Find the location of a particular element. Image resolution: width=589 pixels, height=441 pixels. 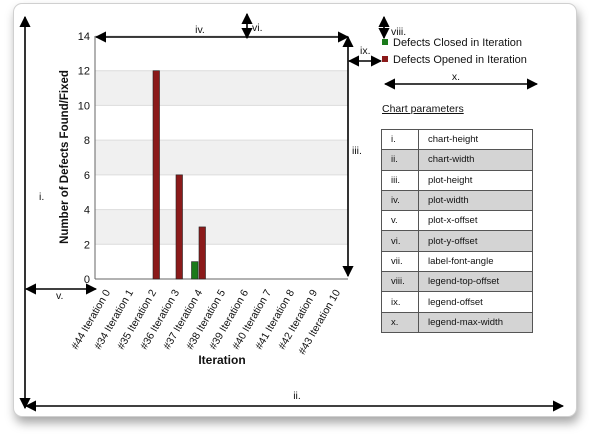

parameter-row: iv. plot-width is located at coordinates (457, 200).